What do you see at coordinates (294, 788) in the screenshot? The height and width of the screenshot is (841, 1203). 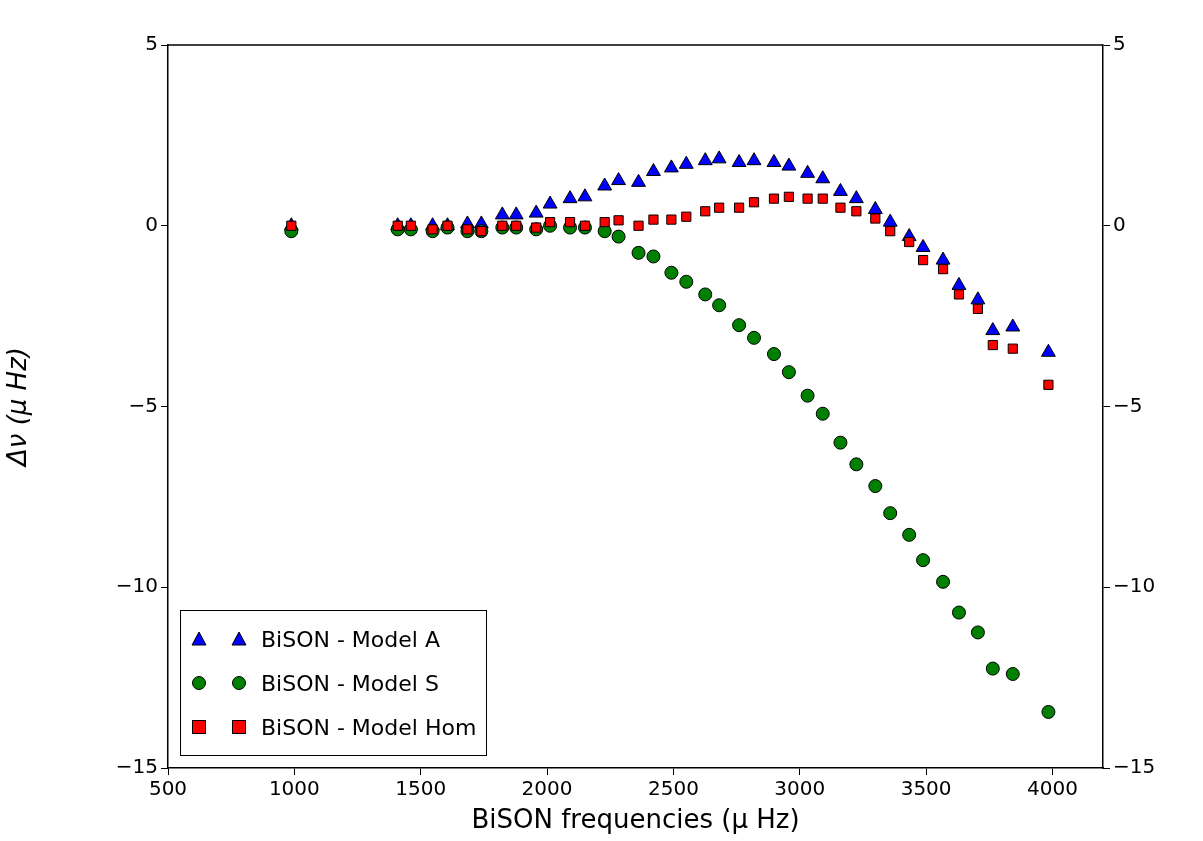 I see `x-tick-label: 1000` at bounding box center [294, 788].